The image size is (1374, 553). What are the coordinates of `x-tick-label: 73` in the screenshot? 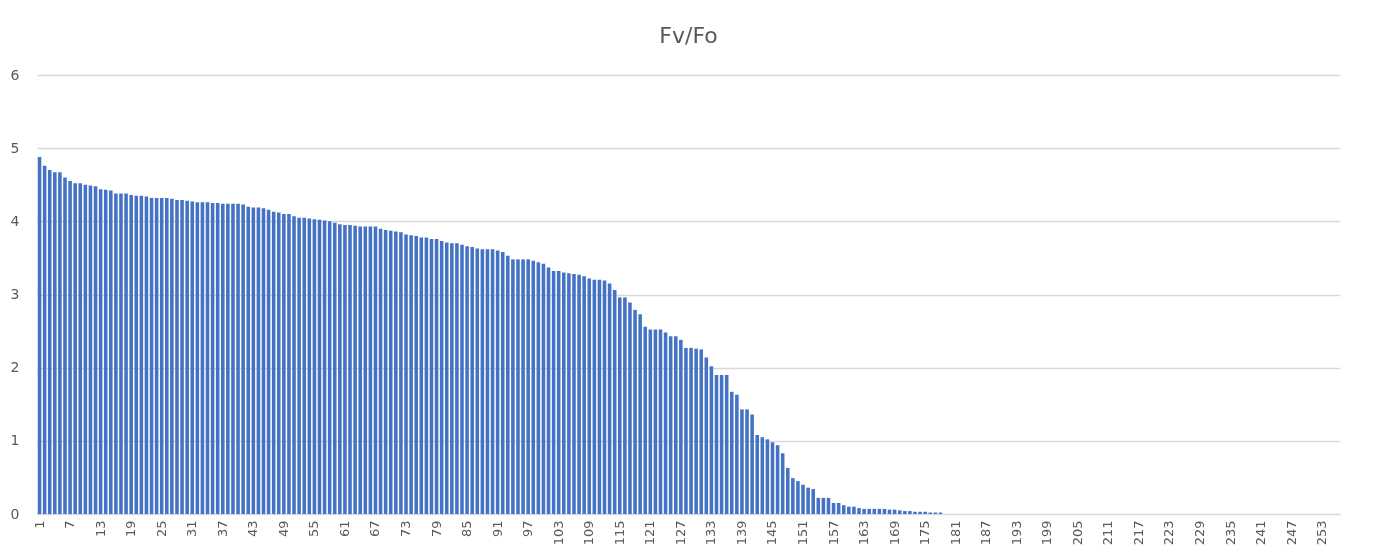 It's located at (406, 529).